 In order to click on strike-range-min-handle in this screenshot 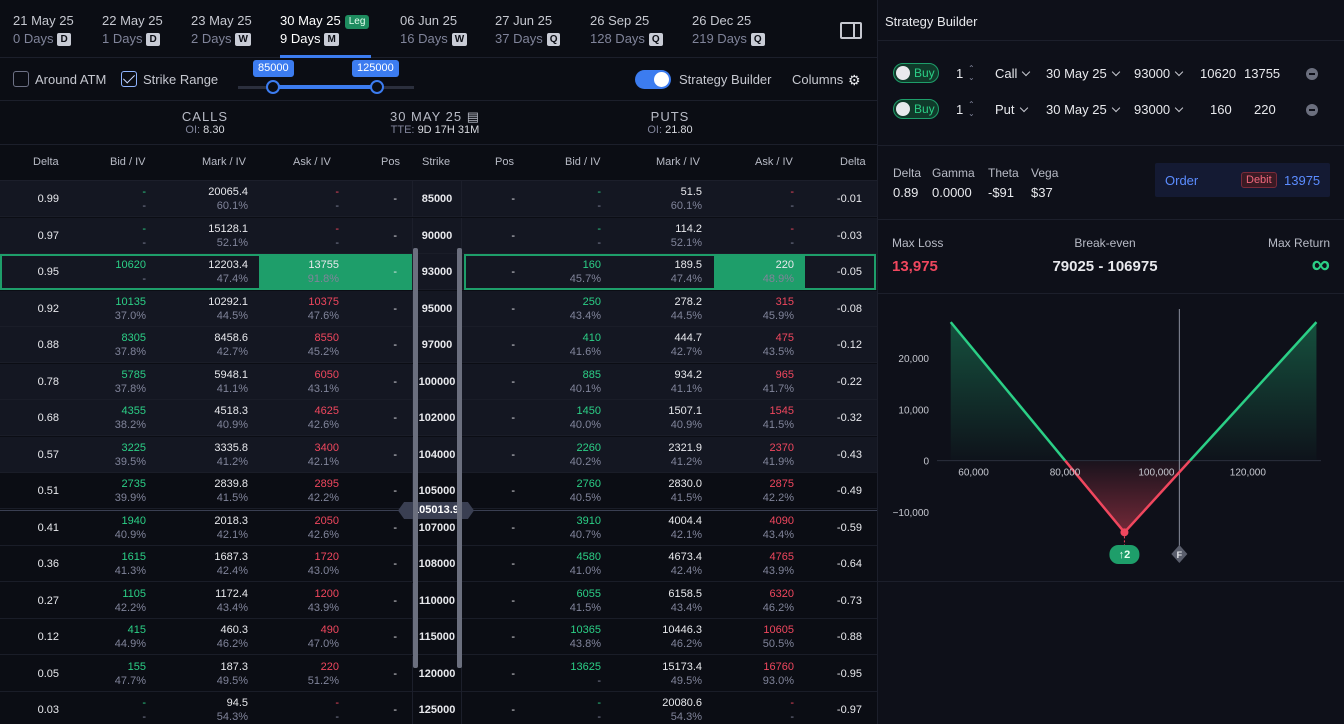, I will do `click(273, 87)`.